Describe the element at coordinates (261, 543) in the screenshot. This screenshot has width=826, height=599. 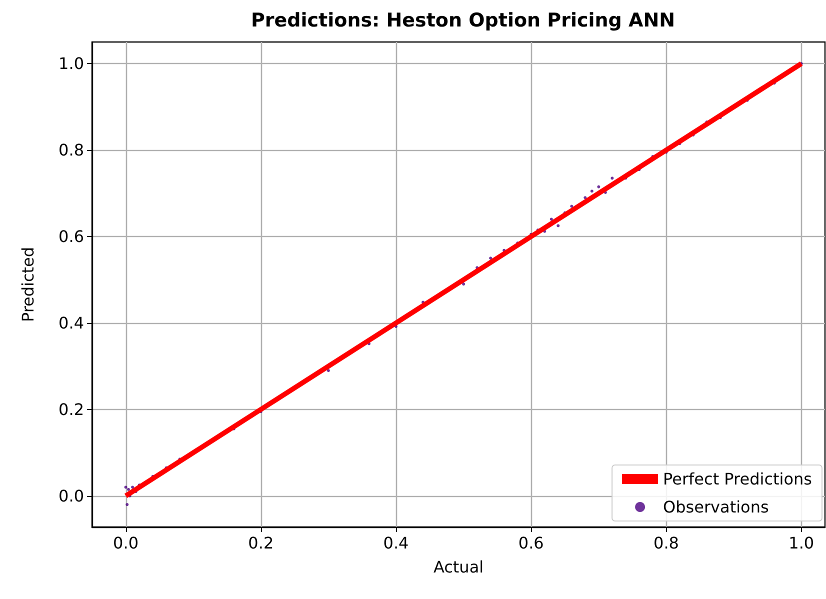
I see `x-tick-label: 0.2` at that location.